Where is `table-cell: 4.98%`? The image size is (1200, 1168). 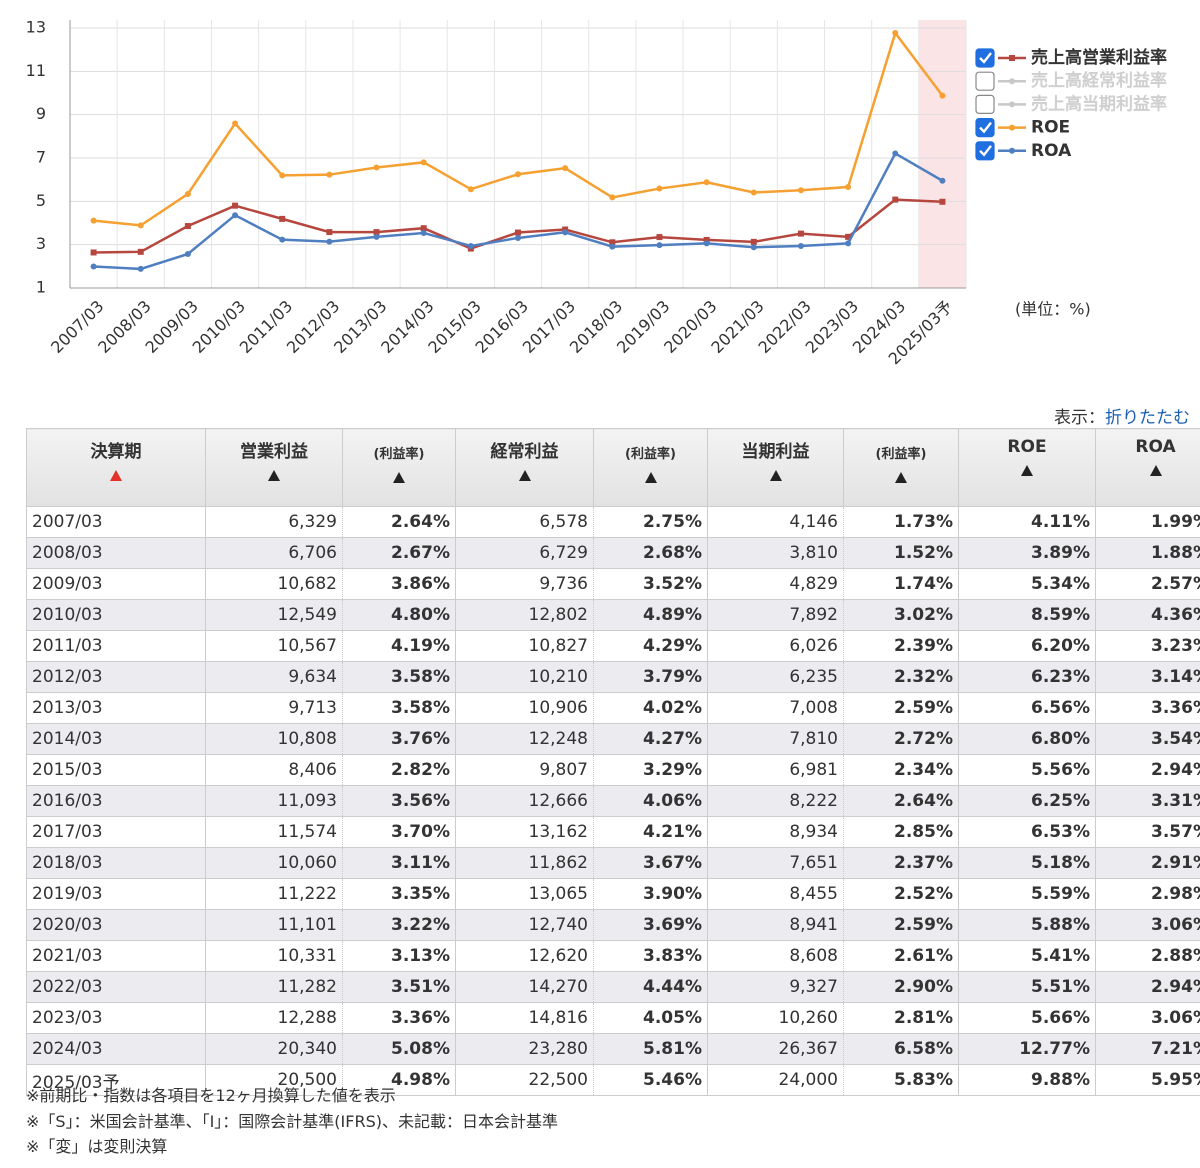
table-cell: 4.98% is located at coordinates (399, 1080).